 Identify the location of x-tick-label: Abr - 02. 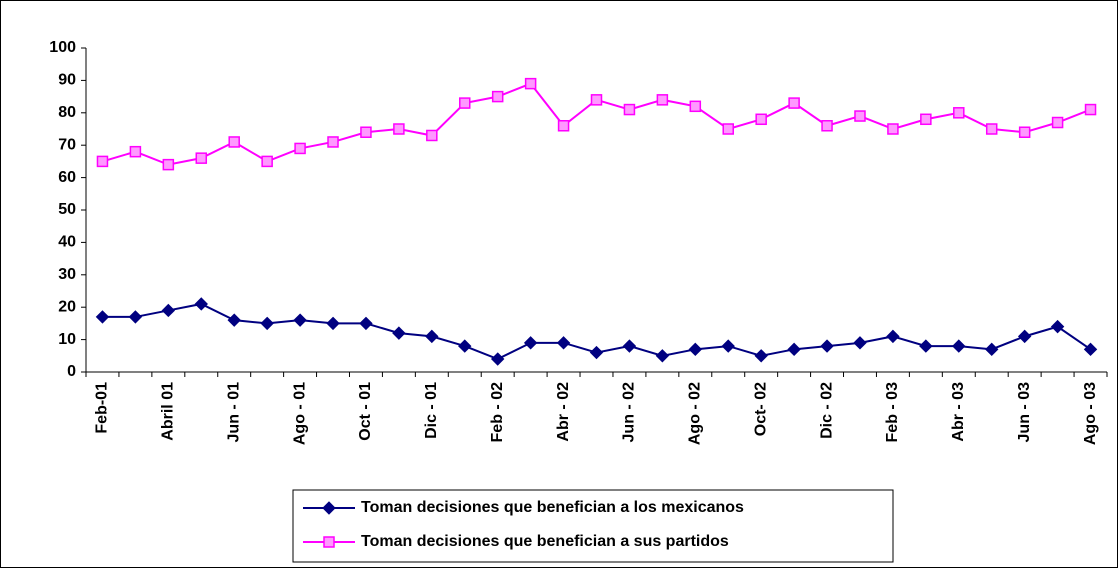
(563, 412).